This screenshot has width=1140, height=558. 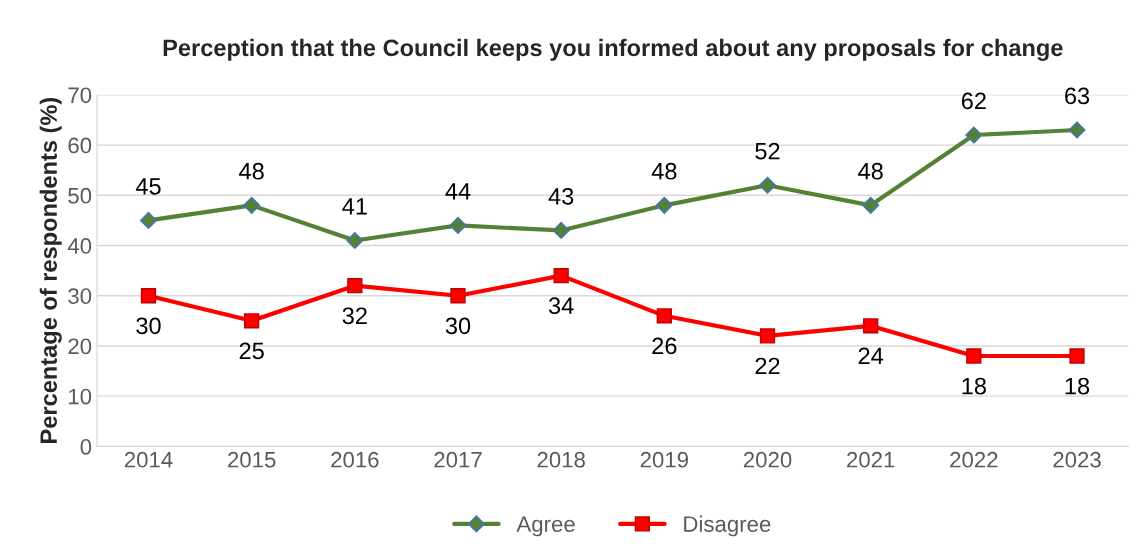 What do you see at coordinates (458, 191) in the screenshot?
I see `data-label: 44` at bounding box center [458, 191].